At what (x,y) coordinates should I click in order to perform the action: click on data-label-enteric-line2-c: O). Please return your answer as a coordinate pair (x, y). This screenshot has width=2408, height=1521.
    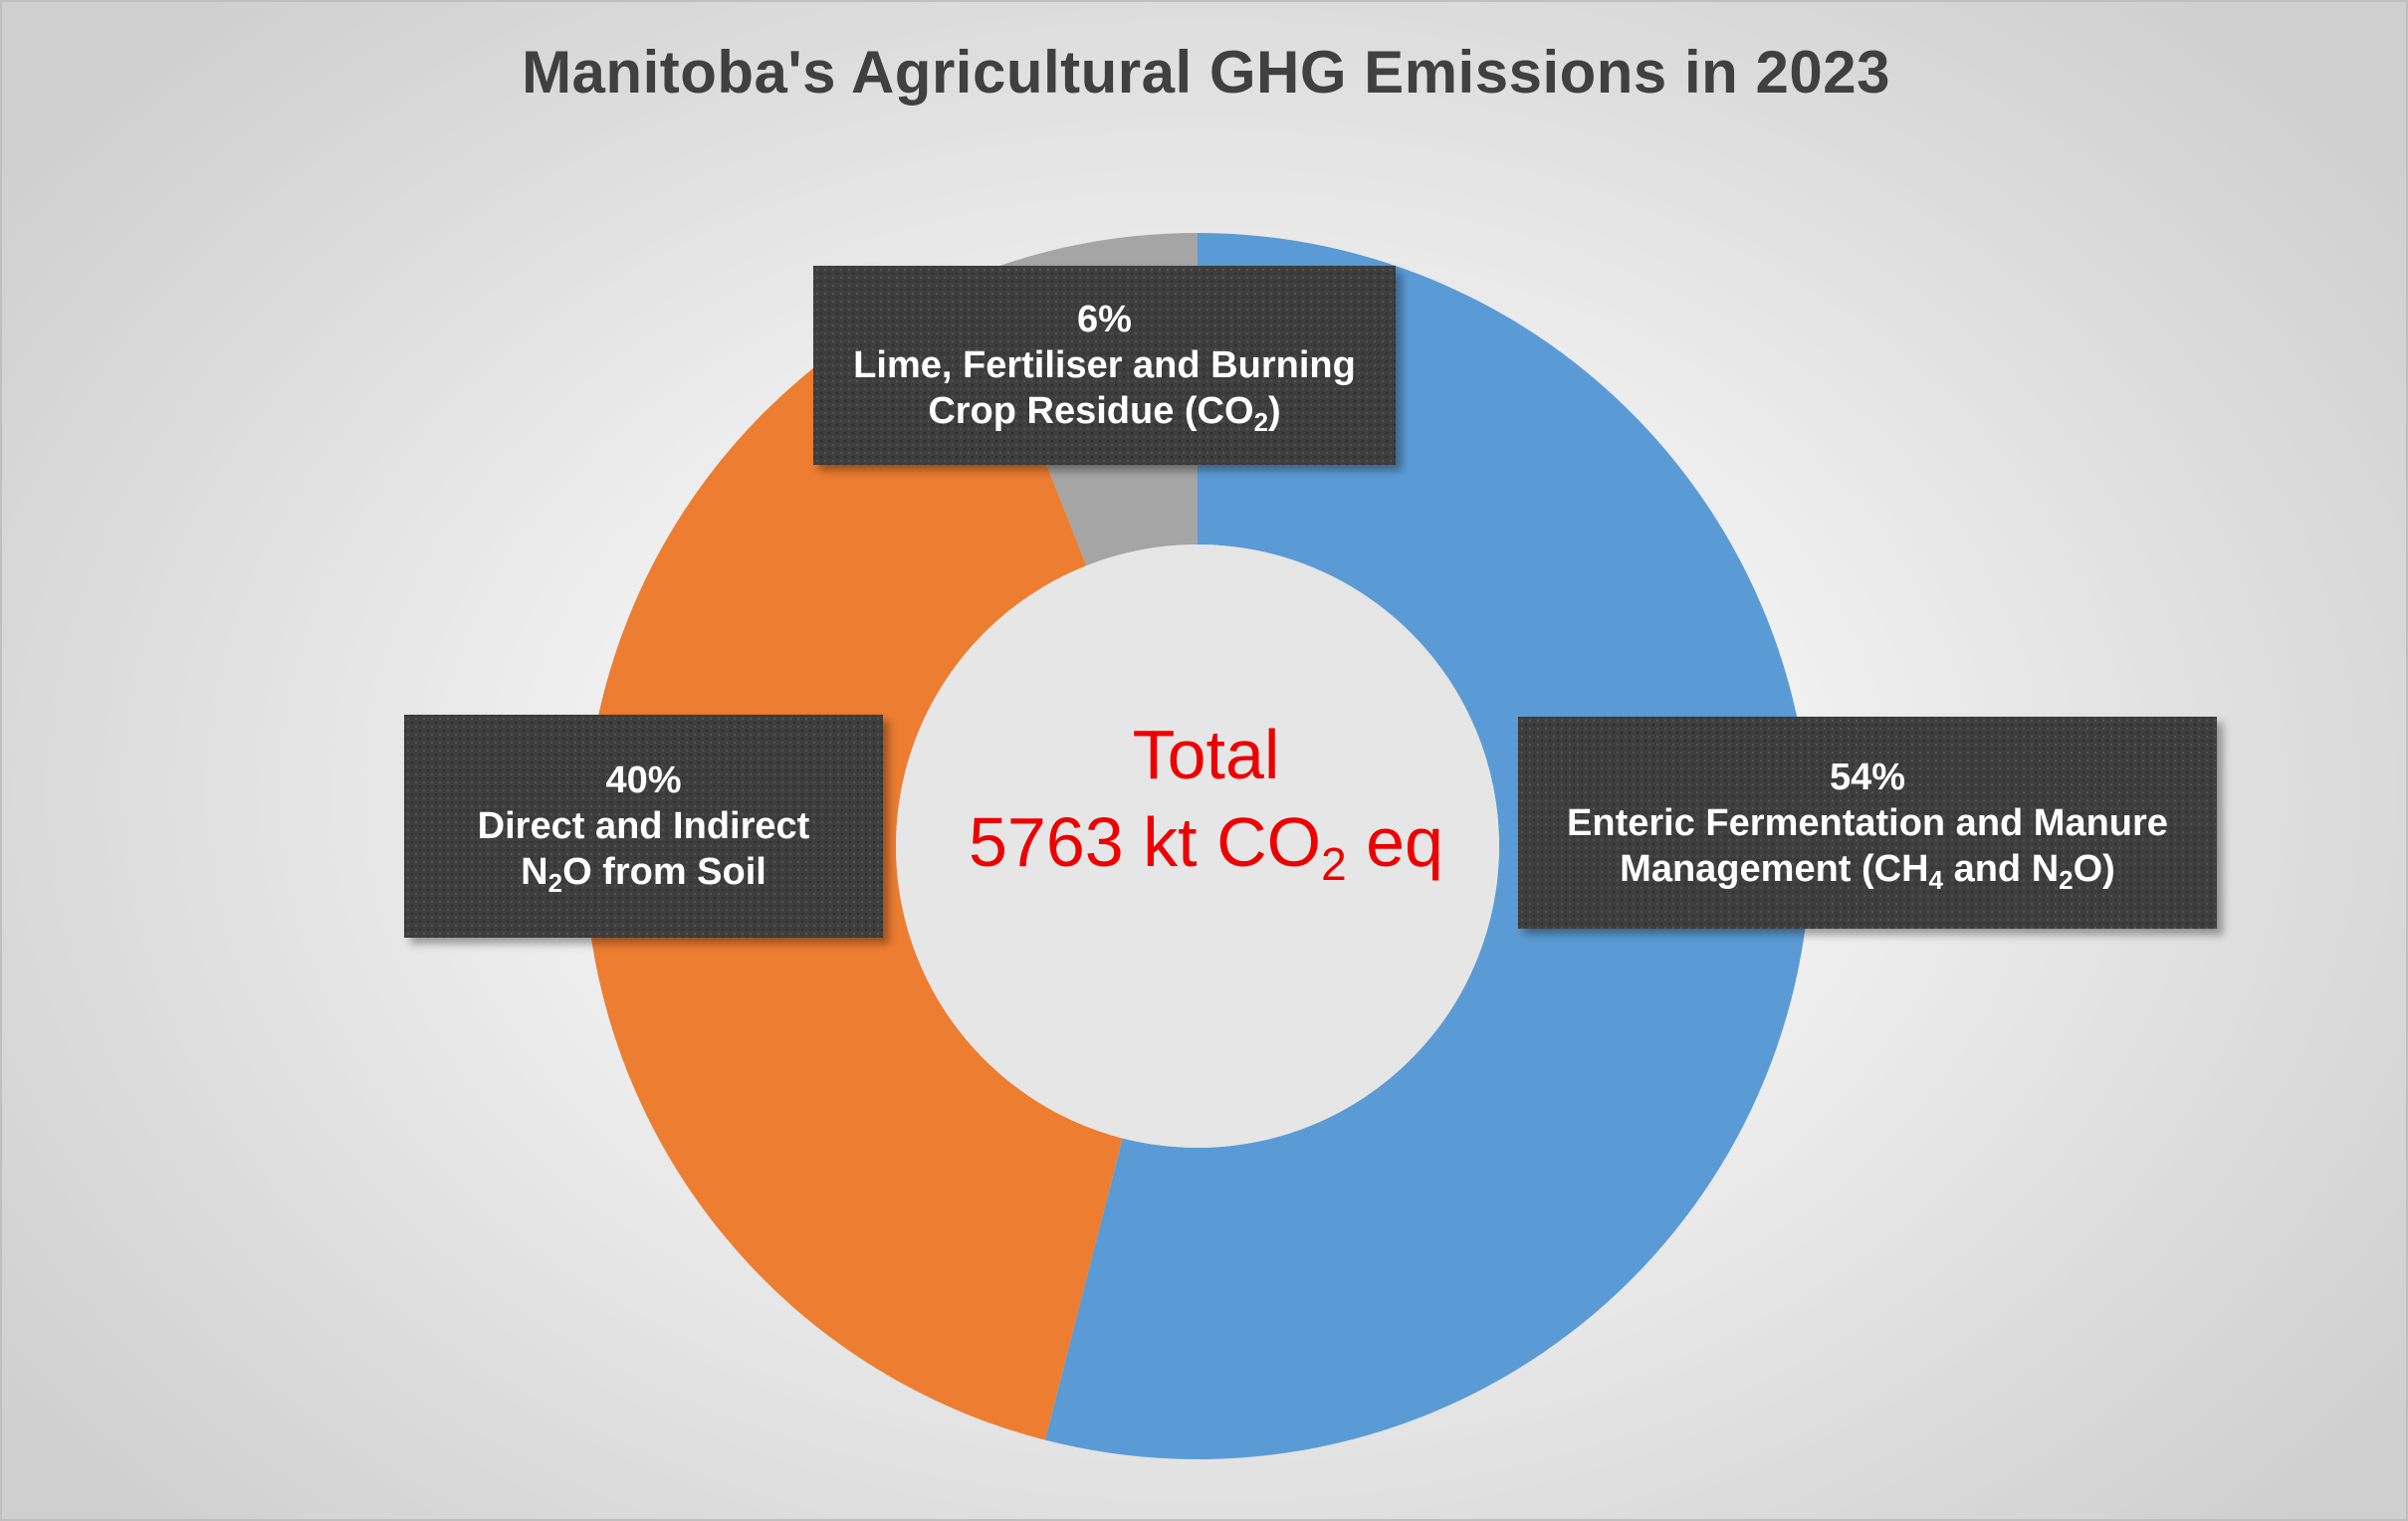
    Looking at the image, I should click on (2094, 868).